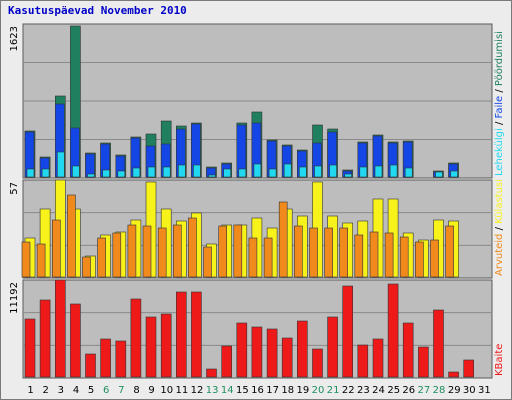  What do you see at coordinates (287, 170) in the screenshot?
I see `bar-lehekülgi-day-18` at bounding box center [287, 170].